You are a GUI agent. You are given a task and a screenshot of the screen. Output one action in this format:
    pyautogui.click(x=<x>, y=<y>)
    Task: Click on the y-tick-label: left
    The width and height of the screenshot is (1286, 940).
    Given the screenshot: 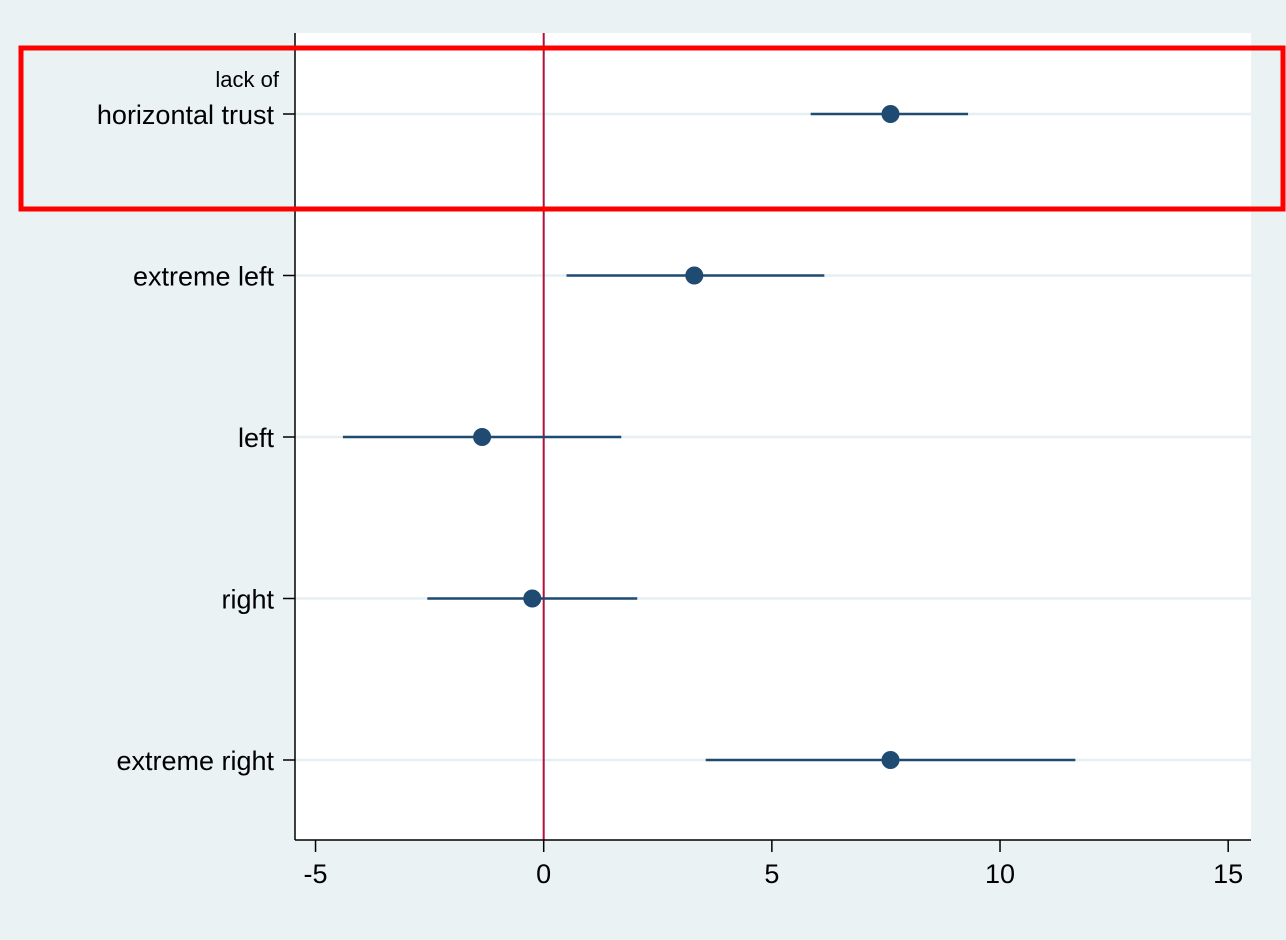 What is the action you would take?
    pyautogui.click(x=256, y=438)
    